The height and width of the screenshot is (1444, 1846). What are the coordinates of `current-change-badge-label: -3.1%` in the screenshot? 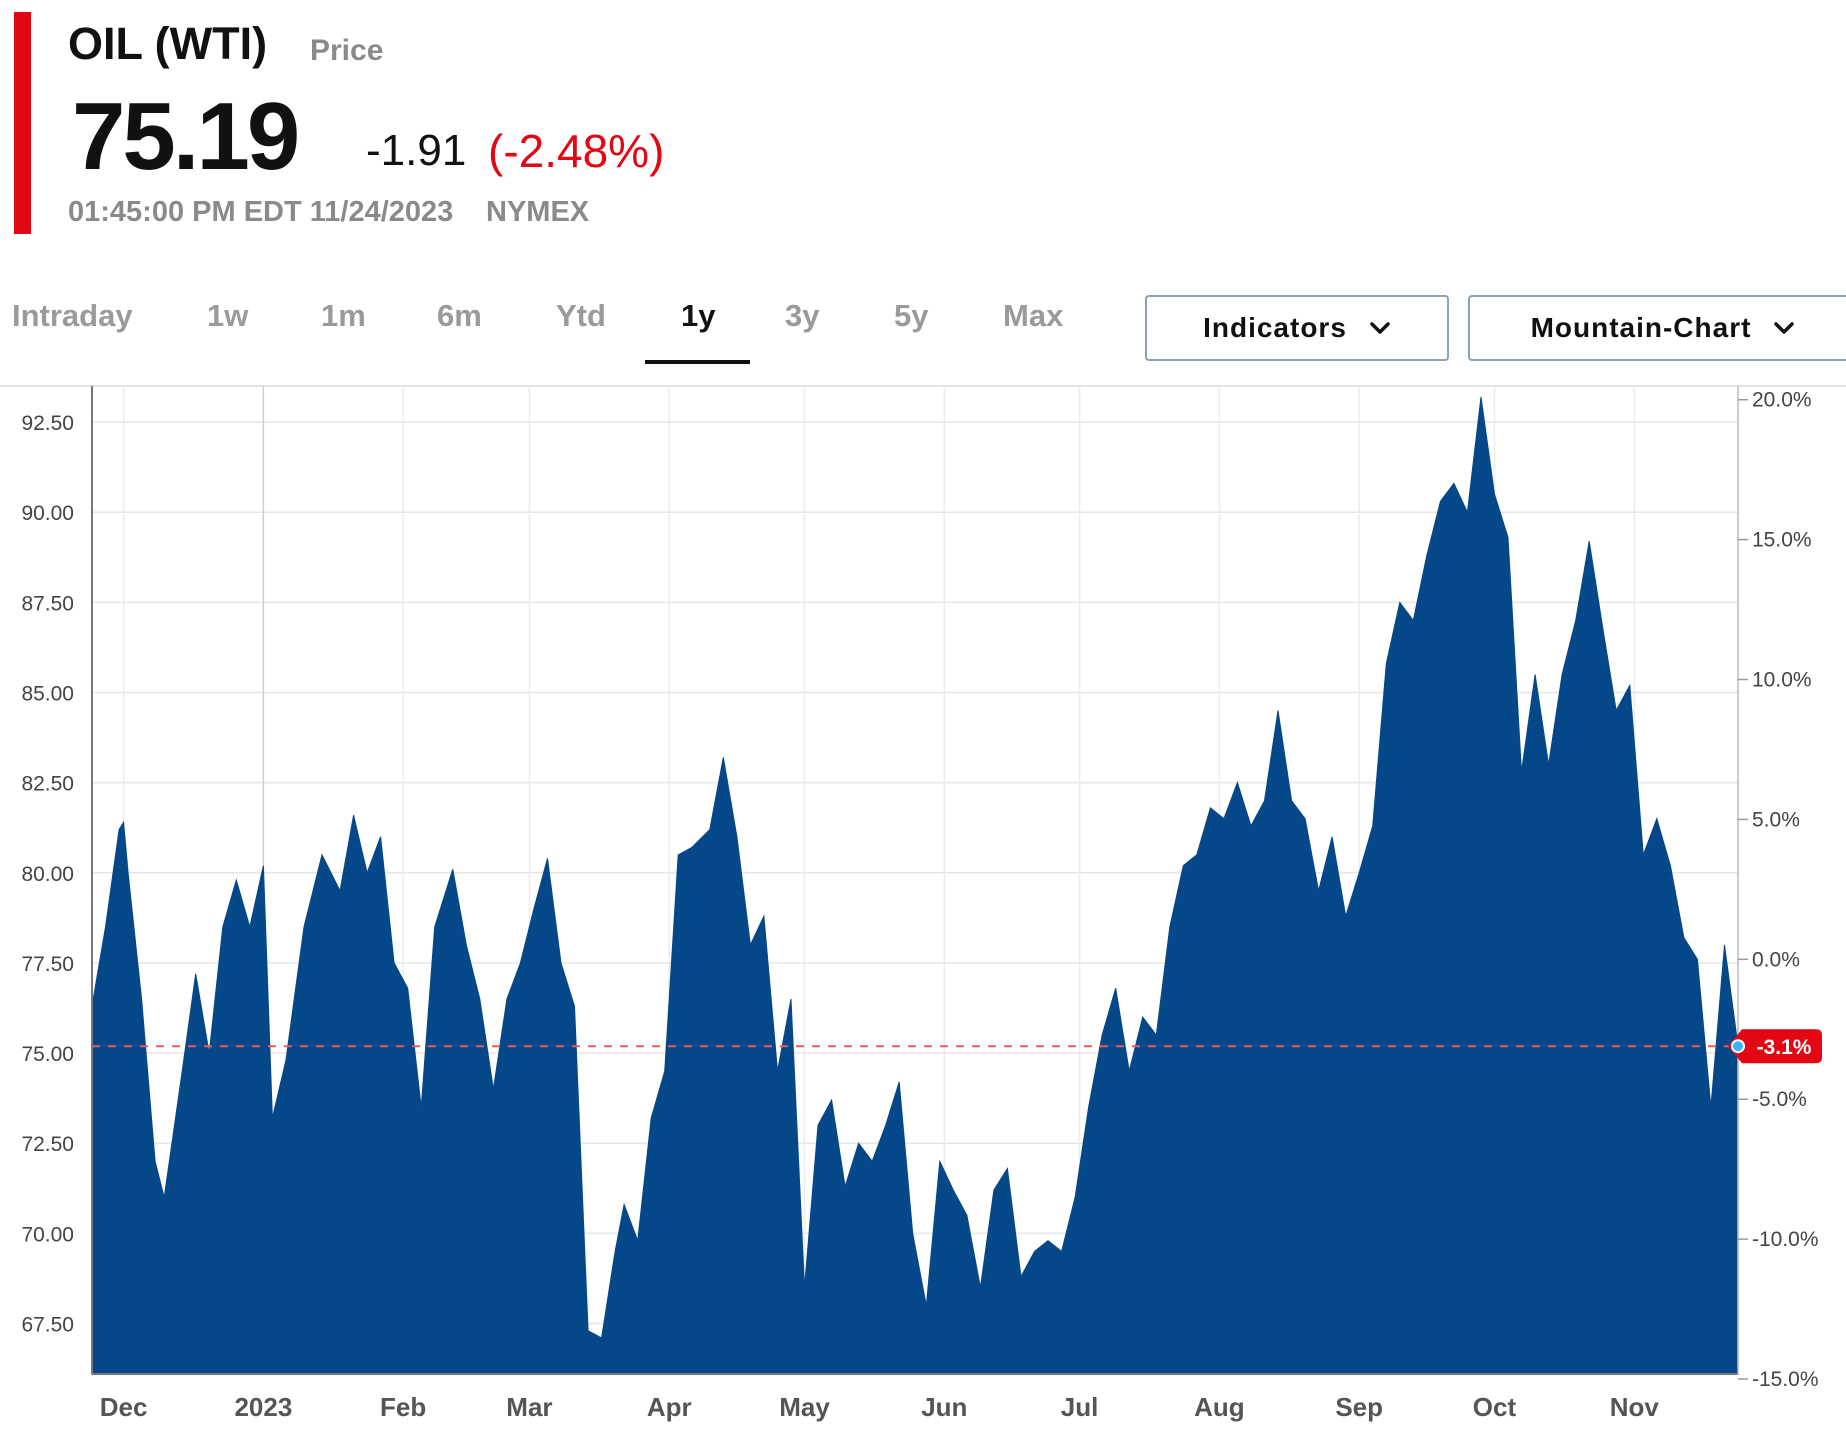 It's located at (1784, 1047).